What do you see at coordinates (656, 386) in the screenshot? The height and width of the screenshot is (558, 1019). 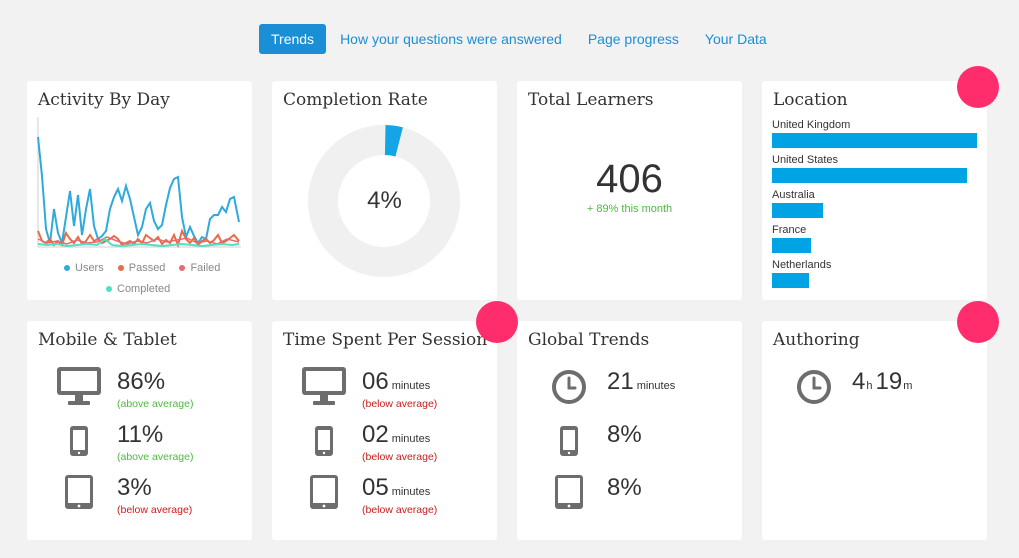 I see `global-time-unit: minutes` at bounding box center [656, 386].